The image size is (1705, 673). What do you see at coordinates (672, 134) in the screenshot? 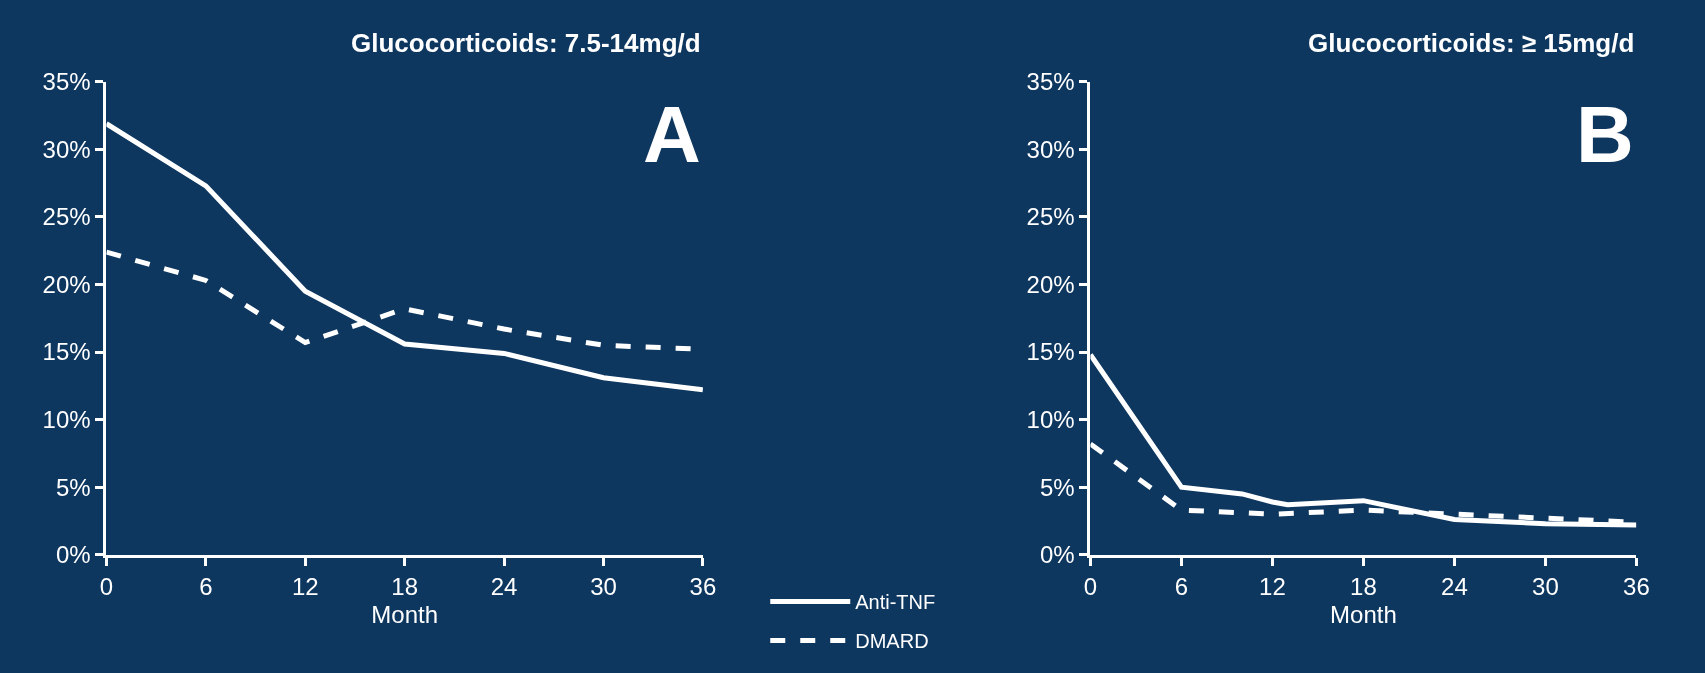
I see `annotation: A` at bounding box center [672, 134].